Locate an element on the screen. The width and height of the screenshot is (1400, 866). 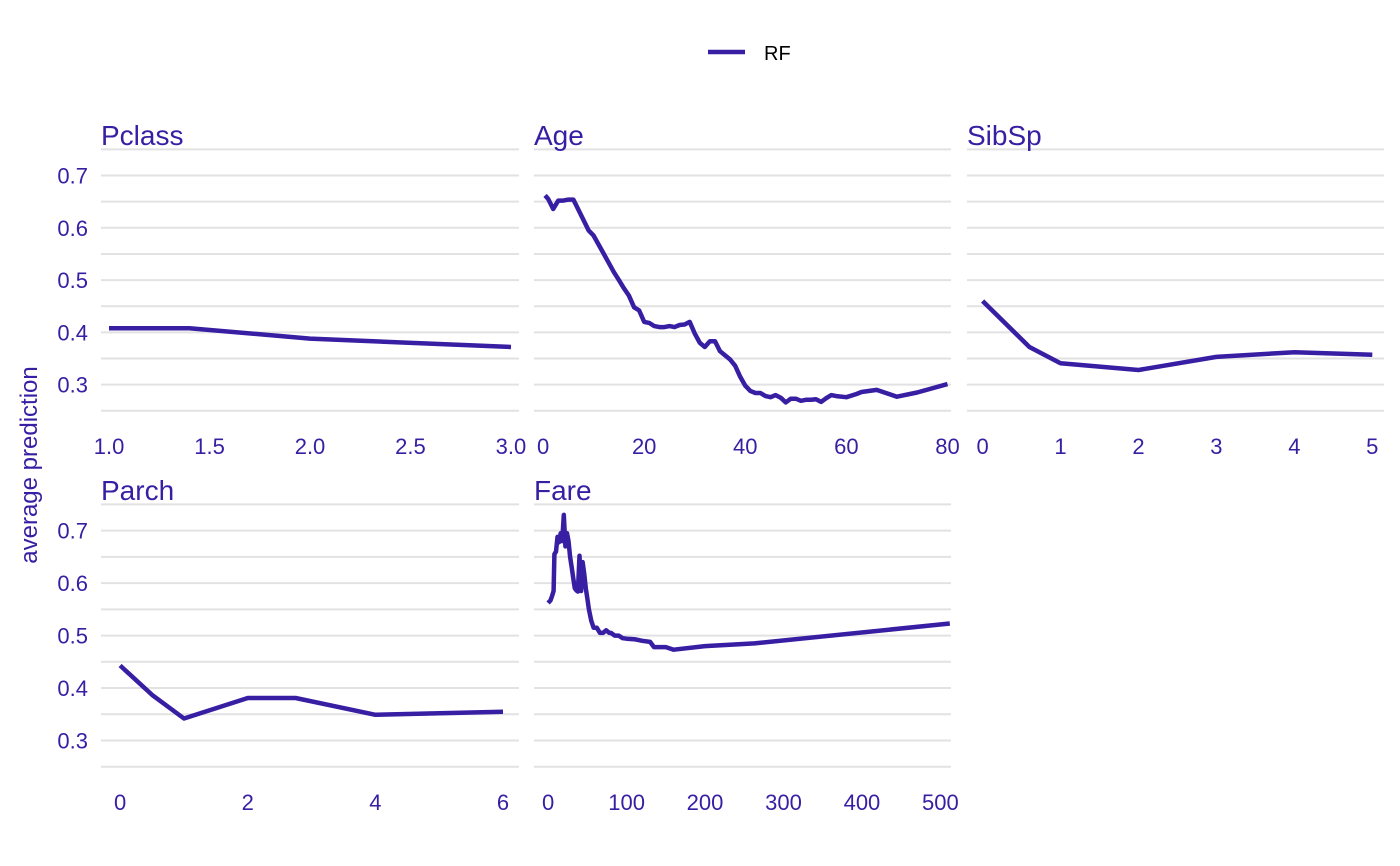
x-tick-label: 1 is located at coordinates (1060, 446).